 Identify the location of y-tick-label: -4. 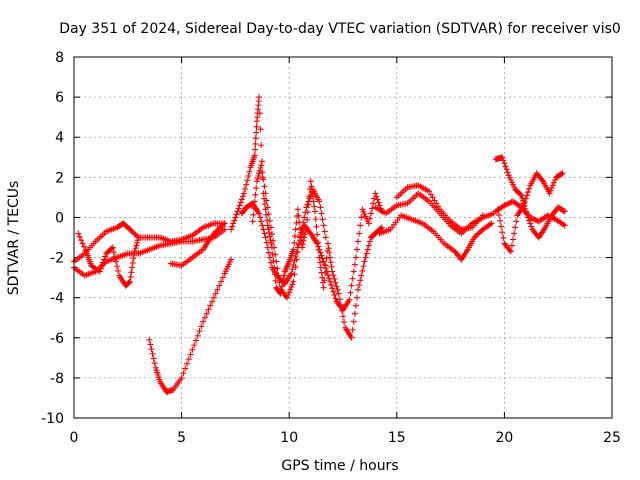
(57, 299).